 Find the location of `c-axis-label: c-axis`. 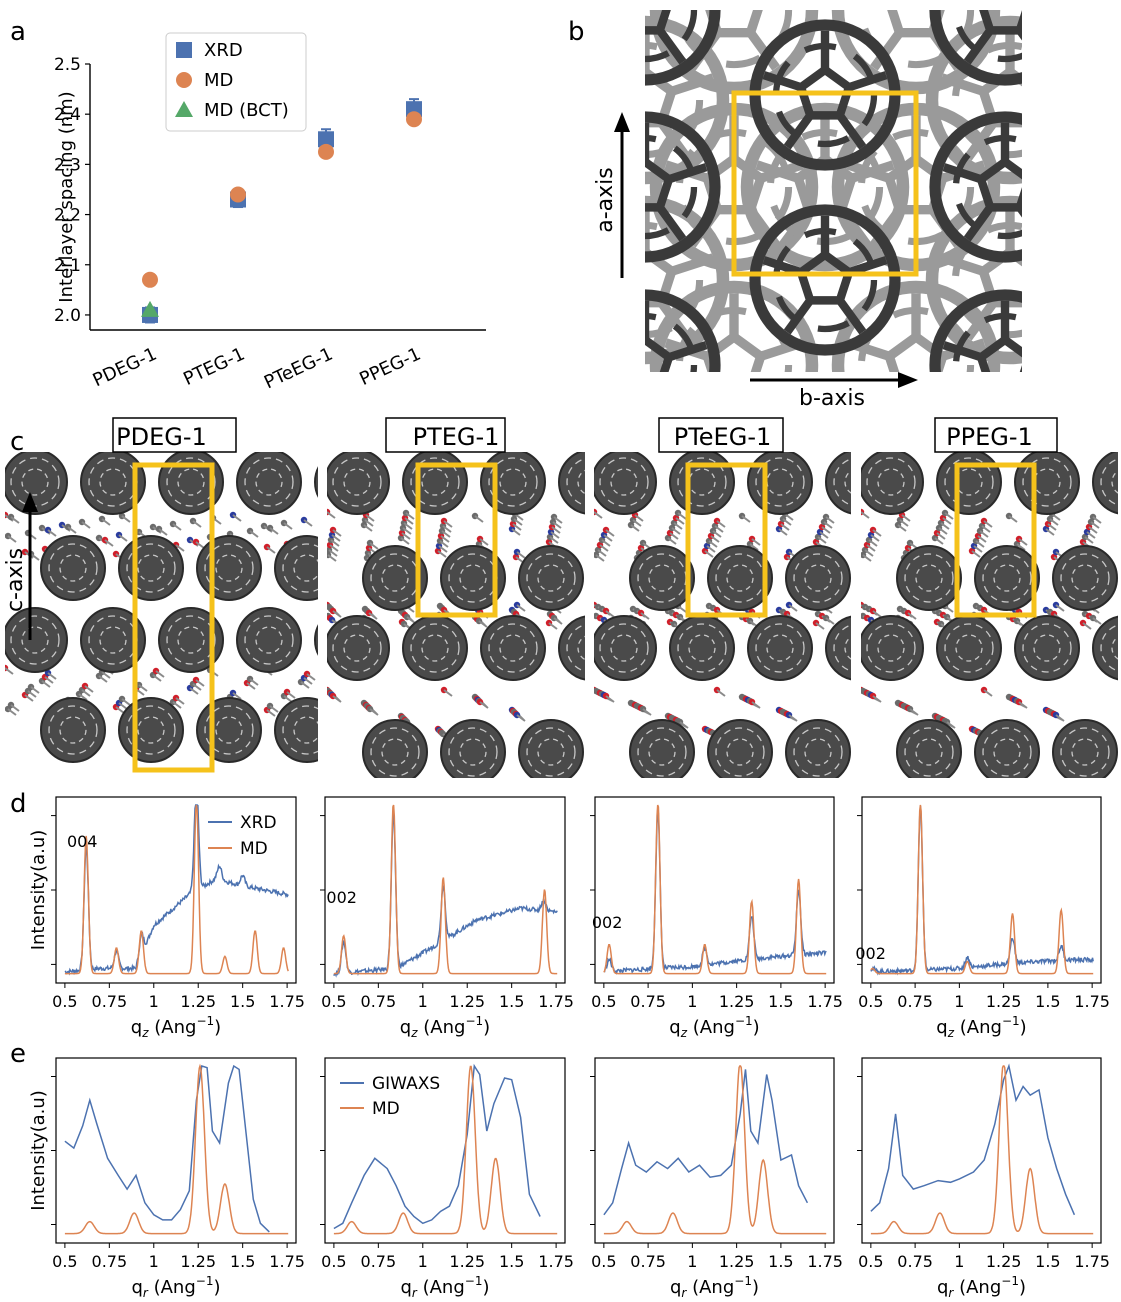

c-axis-label: c-axis is located at coordinates (15, 580).